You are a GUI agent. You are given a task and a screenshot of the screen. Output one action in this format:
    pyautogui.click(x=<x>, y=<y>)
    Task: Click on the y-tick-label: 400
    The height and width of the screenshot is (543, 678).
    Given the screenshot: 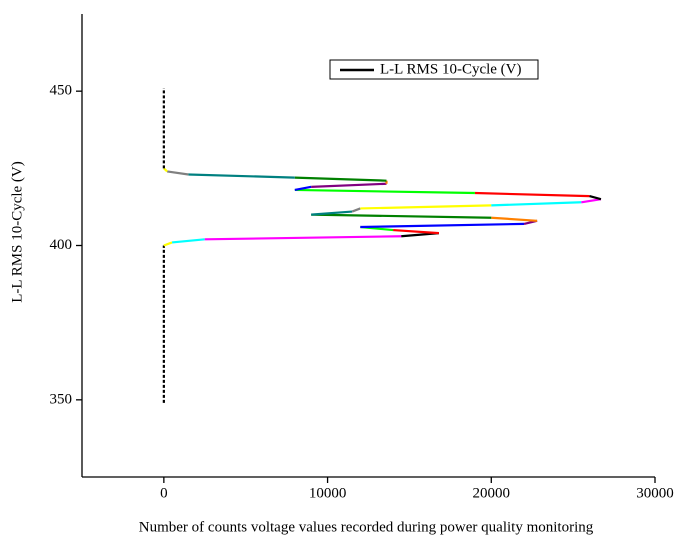 What is the action you would take?
    pyautogui.click(x=61, y=245)
    